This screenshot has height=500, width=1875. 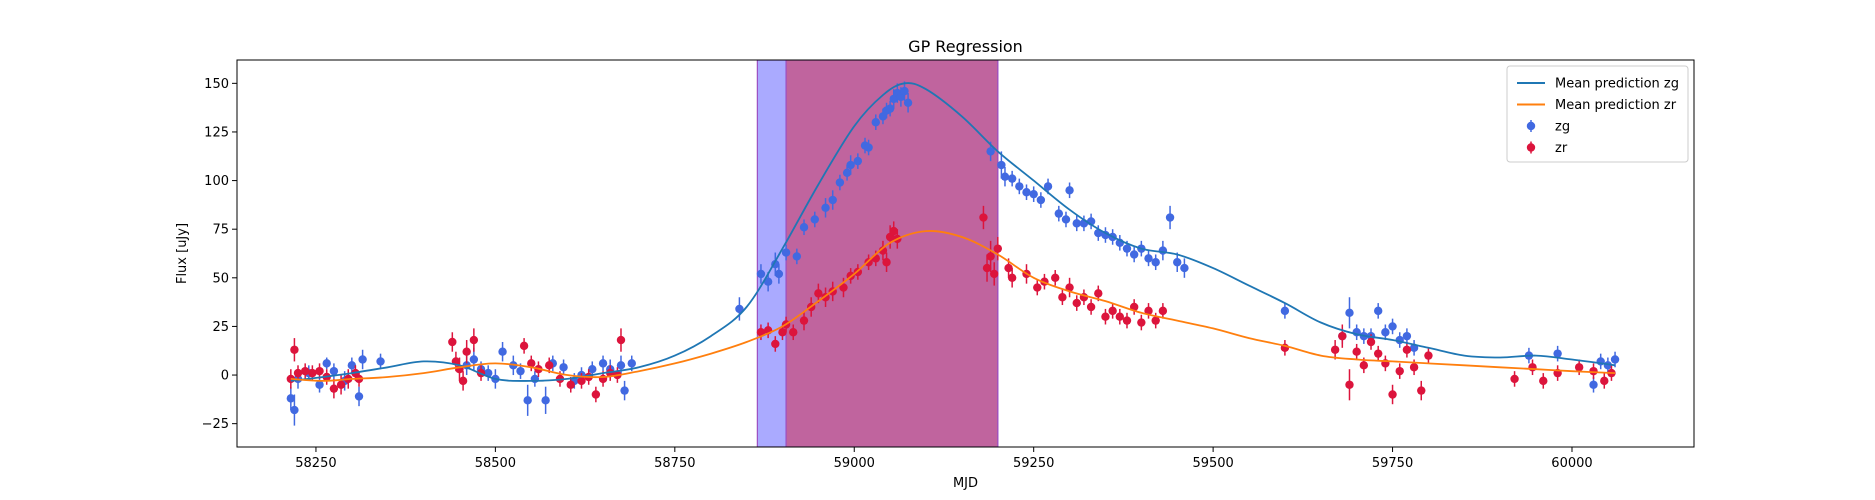 I want to click on y-tick-label: 0, so click(x=225, y=376).